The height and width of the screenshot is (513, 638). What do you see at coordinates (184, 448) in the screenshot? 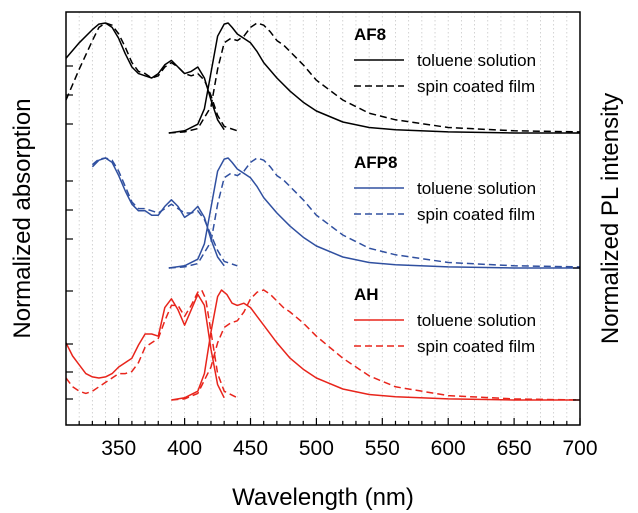
I see `x-tick-label: 400` at bounding box center [184, 448].